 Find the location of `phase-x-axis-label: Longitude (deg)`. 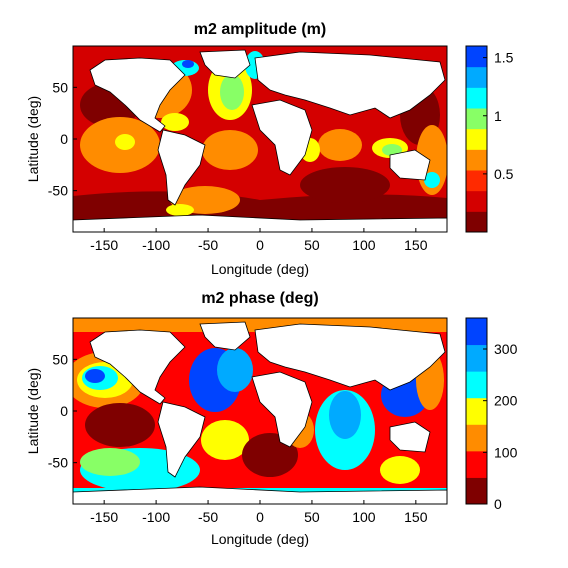

phase-x-axis-label: Longitude (deg) is located at coordinates (260, 539).